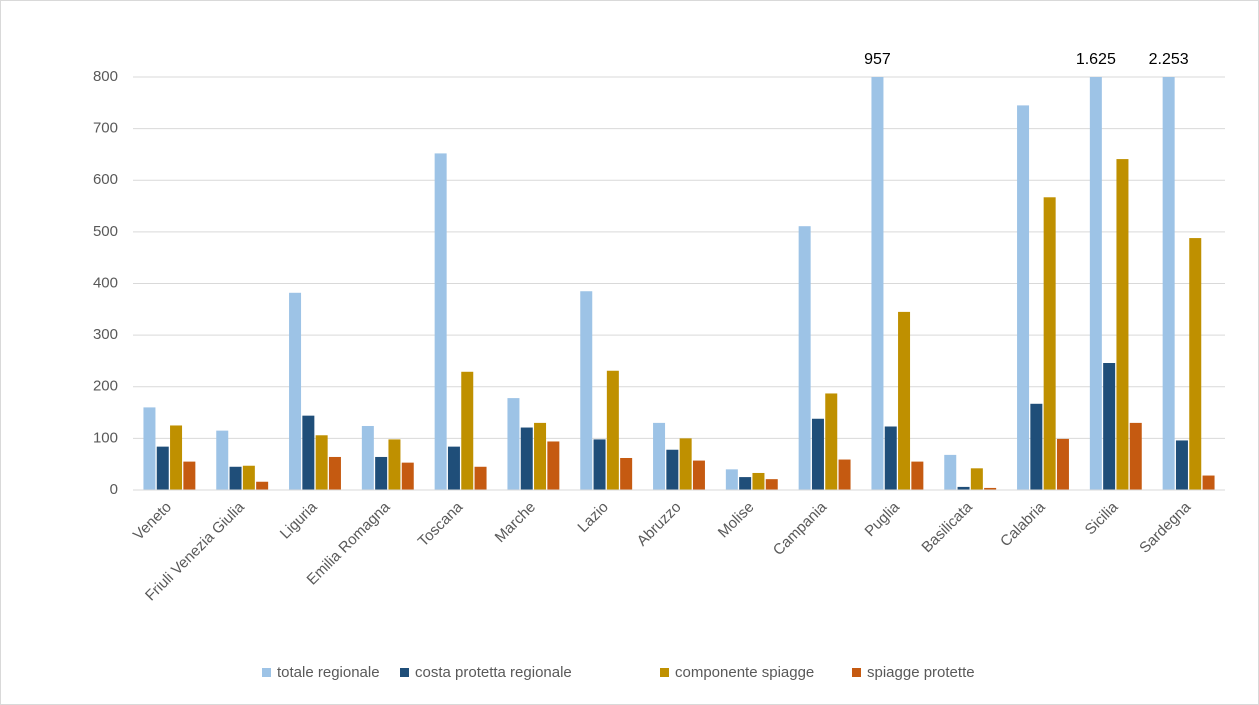 The width and height of the screenshot is (1259, 705). What do you see at coordinates (328, 672) in the screenshot?
I see `legend-label: totale regionale` at bounding box center [328, 672].